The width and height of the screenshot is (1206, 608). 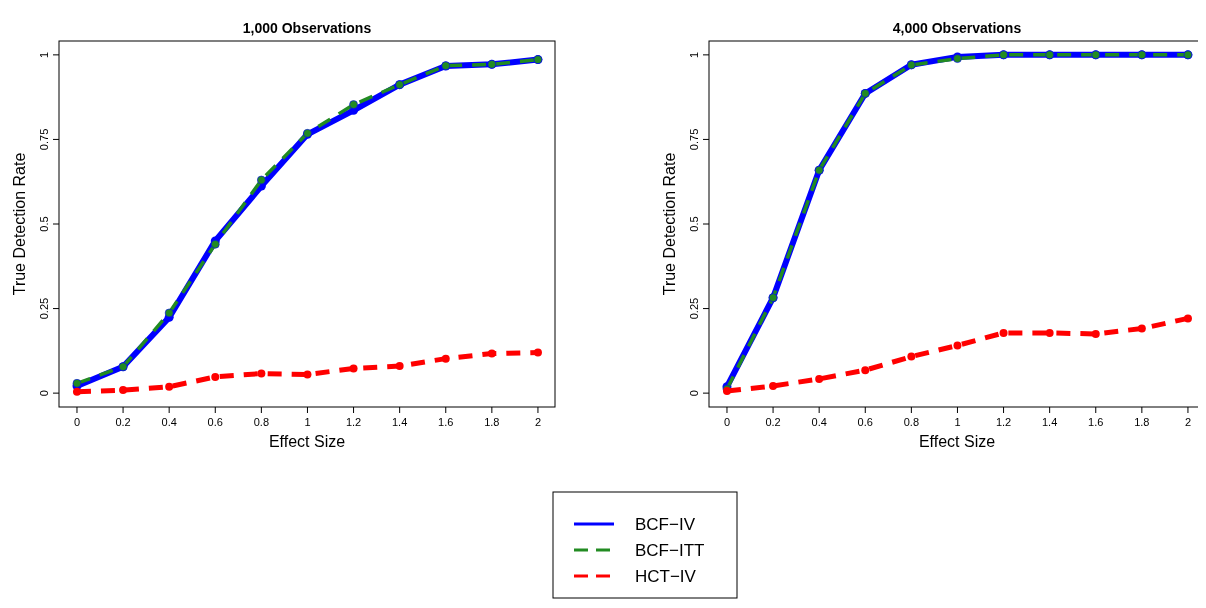 What do you see at coordinates (957, 28) in the screenshot?
I see `chart-title: 4,000 Observations` at bounding box center [957, 28].